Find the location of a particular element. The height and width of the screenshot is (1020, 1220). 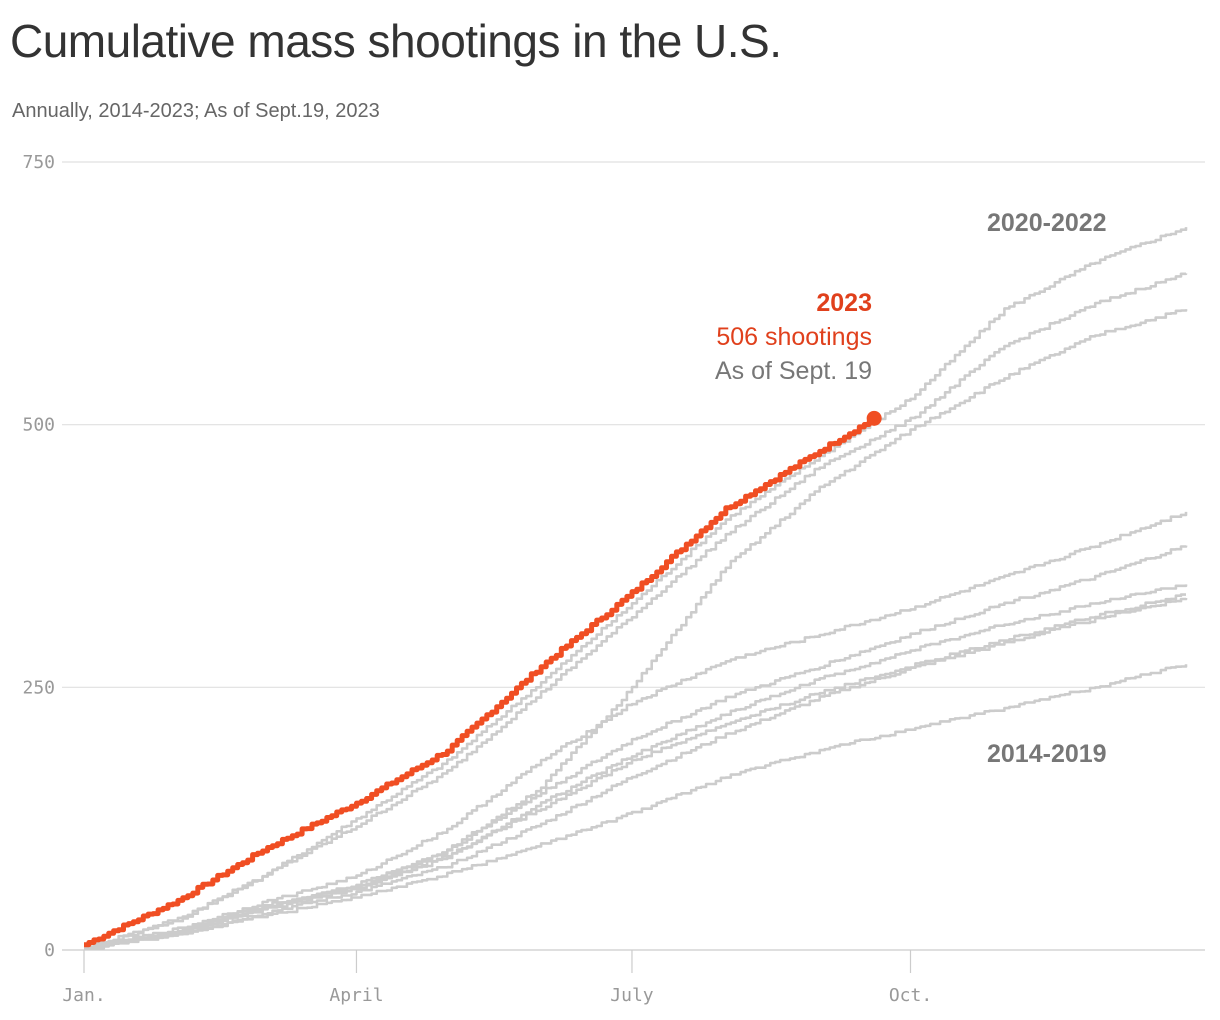

x-tick-label-0: Jan. is located at coordinates (83, 995).